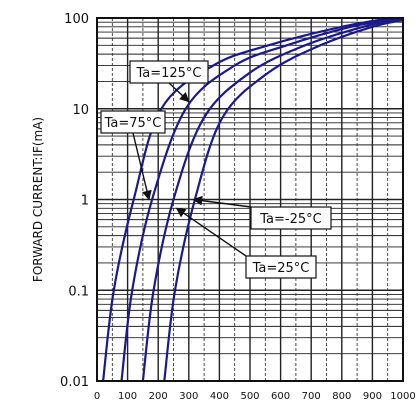 This screenshot has height=410, width=418. Describe the element at coordinates (38, 199) in the screenshot. I see `y-axis-label: FORWARD CURRENT:IF(mA)` at that location.